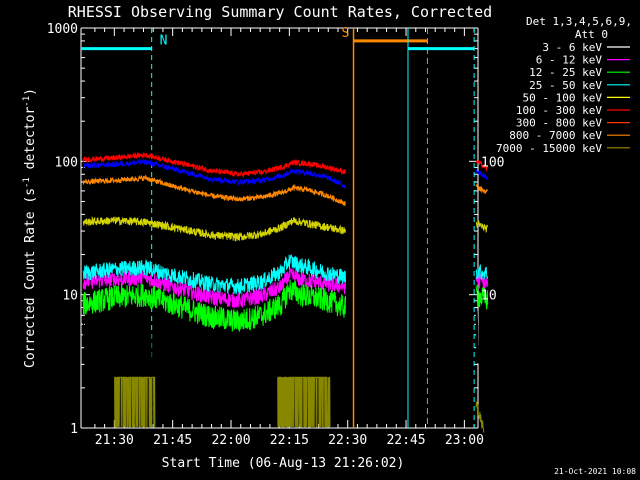  Describe the element at coordinates (62, 29) in the screenshot. I see `y-tick-label: 1000` at that location.